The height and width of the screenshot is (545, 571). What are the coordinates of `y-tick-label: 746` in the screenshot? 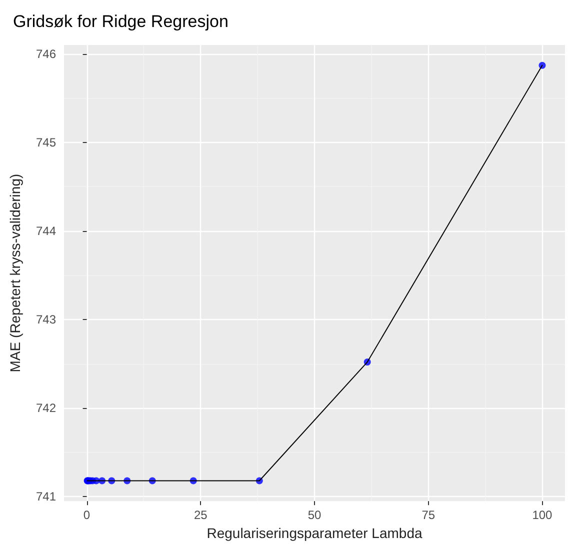 It's located at (46, 53).